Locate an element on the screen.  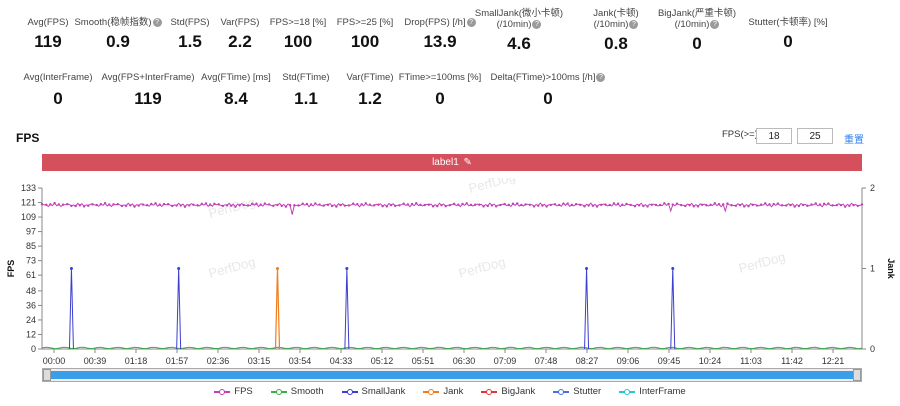
slider-handle-right is located at coordinates (857, 375).